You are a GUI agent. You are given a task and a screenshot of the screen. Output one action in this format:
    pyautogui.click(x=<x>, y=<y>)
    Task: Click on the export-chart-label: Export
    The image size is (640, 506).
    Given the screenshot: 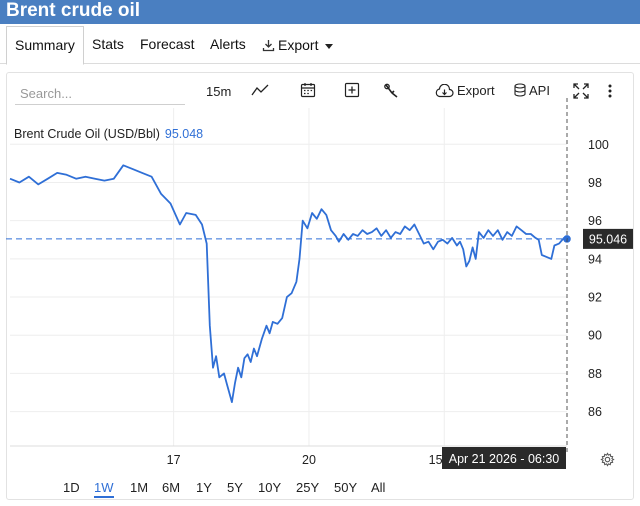 What is the action you would take?
    pyautogui.click(x=476, y=90)
    